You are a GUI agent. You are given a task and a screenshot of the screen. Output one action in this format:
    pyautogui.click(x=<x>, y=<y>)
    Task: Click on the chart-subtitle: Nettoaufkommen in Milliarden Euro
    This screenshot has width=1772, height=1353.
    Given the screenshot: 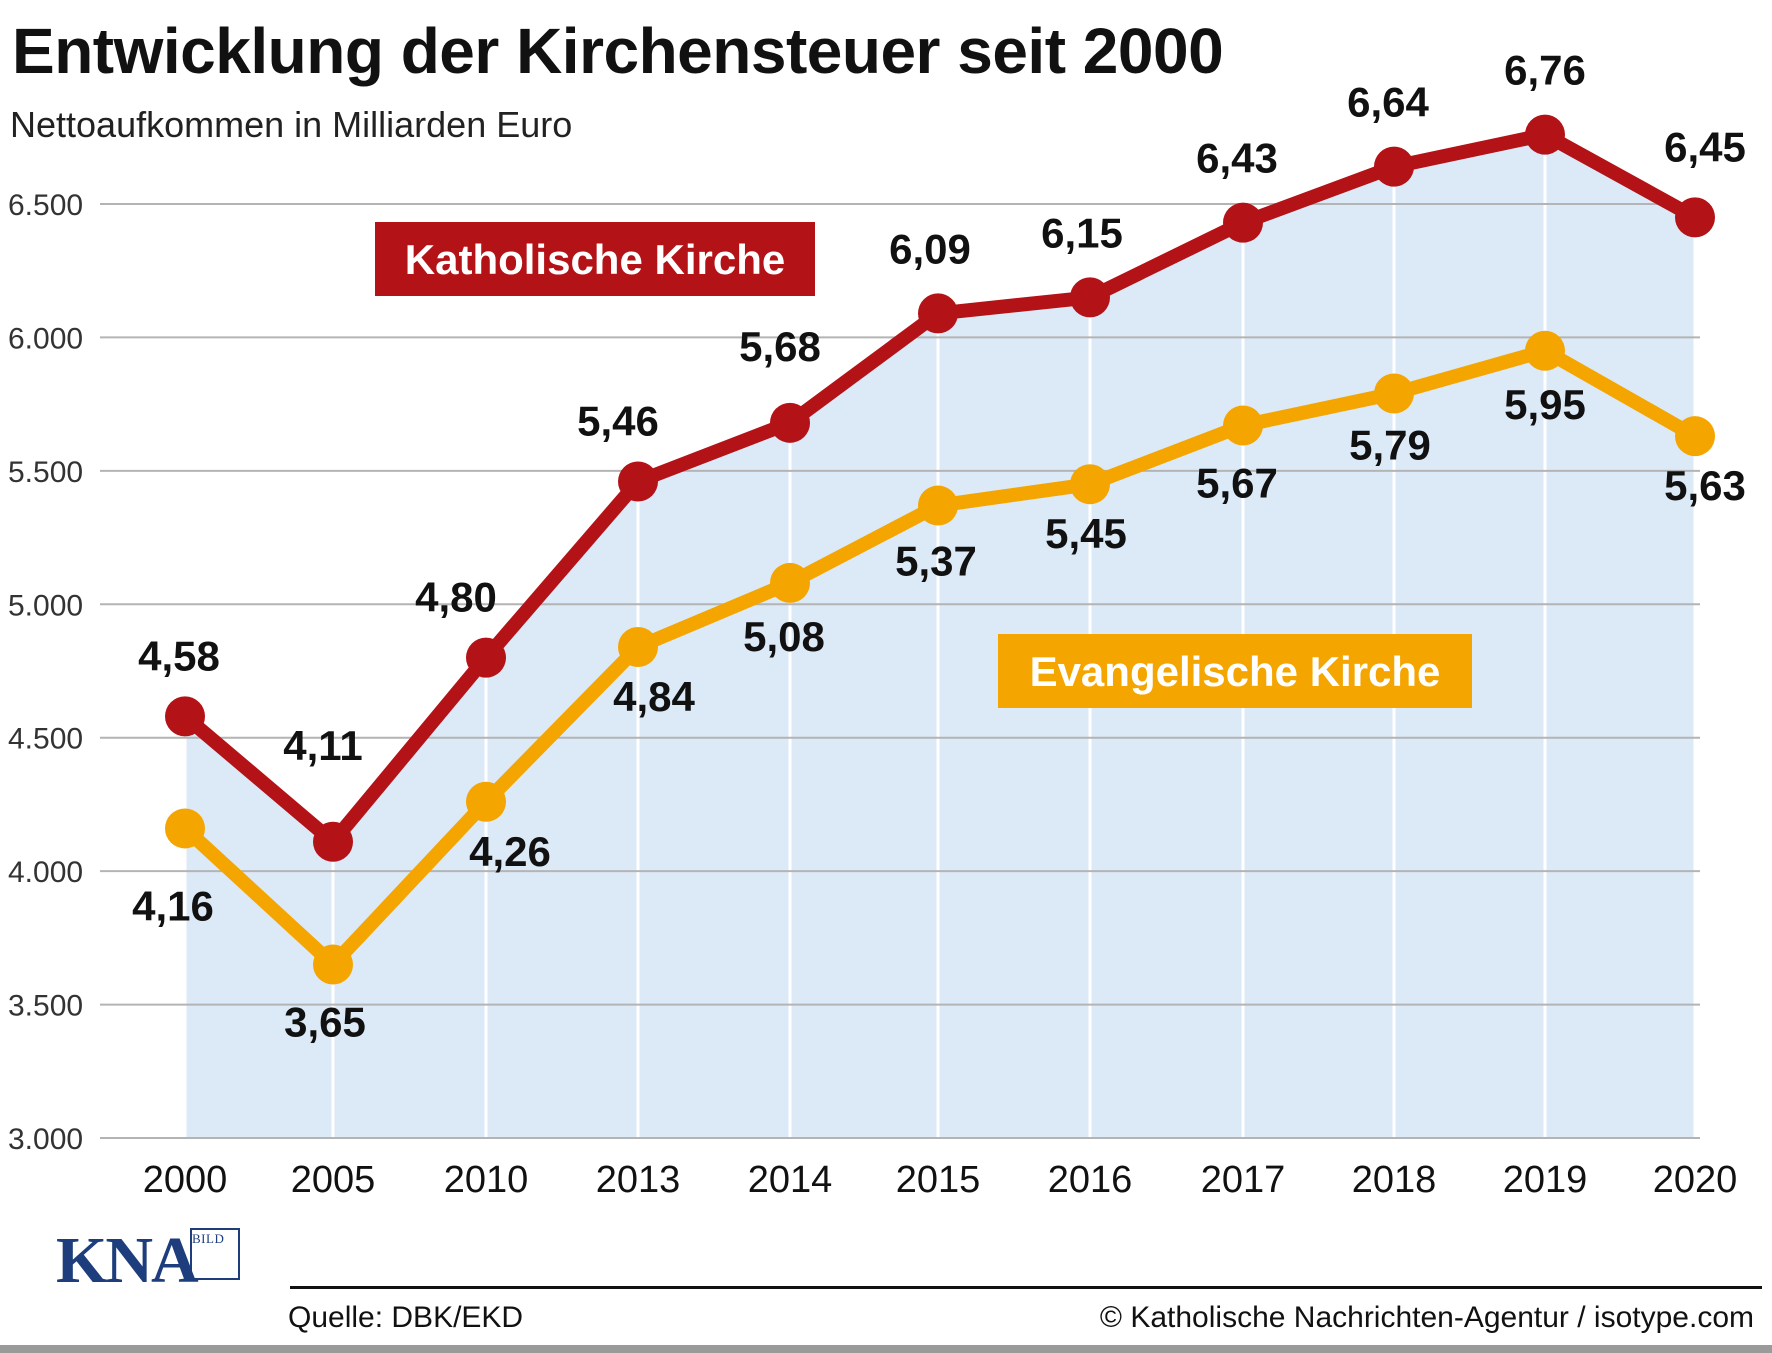 What is the action you would take?
    pyautogui.click(x=291, y=124)
    